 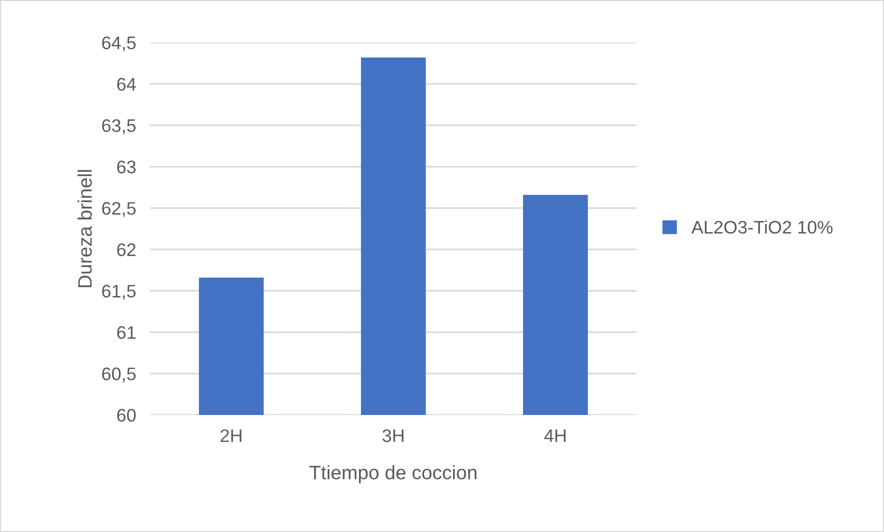 What do you see at coordinates (119, 44) in the screenshot?
I see `y-tick-label: 64,5` at bounding box center [119, 44].